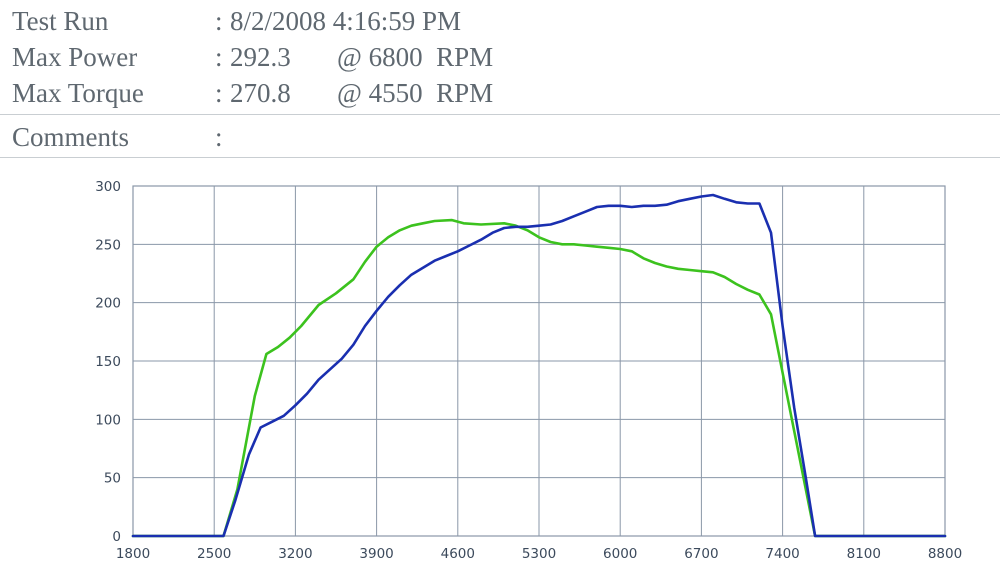 The image size is (1000, 571). Describe the element at coordinates (214, 554) in the screenshot. I see `x-tick-label: 2500` at that location.